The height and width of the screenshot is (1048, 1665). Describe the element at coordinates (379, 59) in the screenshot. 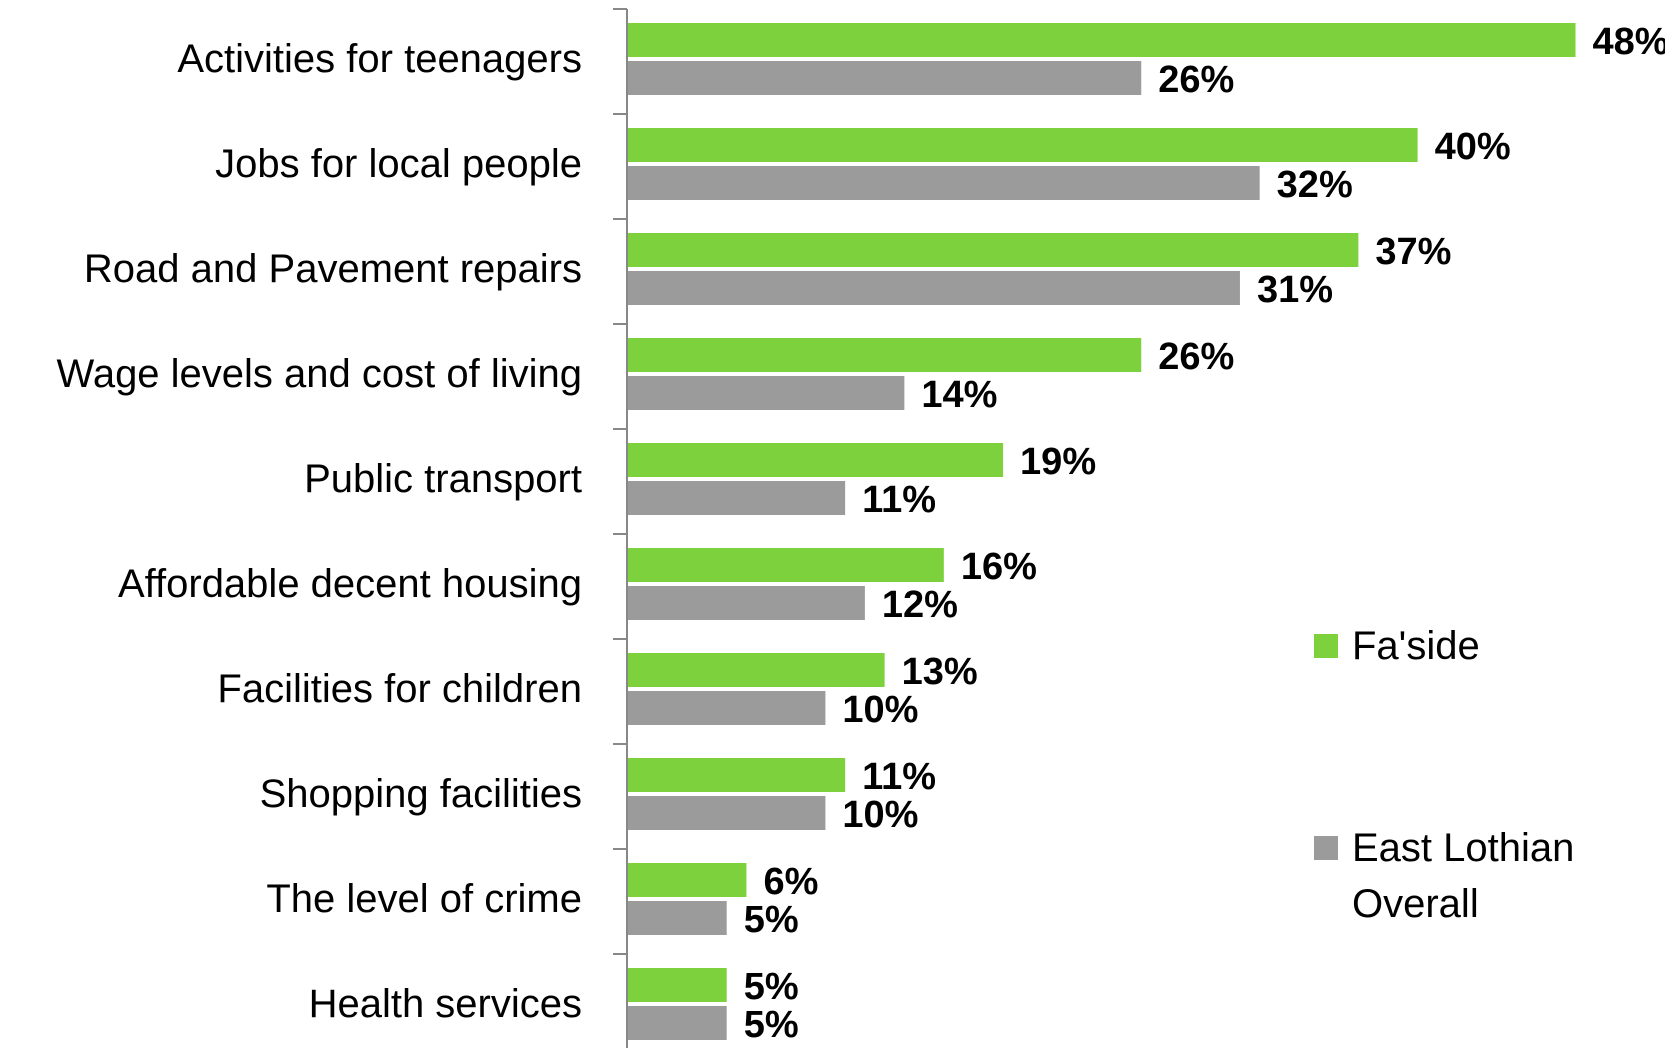

I see `category-label: Activities for teenagers` at that location.